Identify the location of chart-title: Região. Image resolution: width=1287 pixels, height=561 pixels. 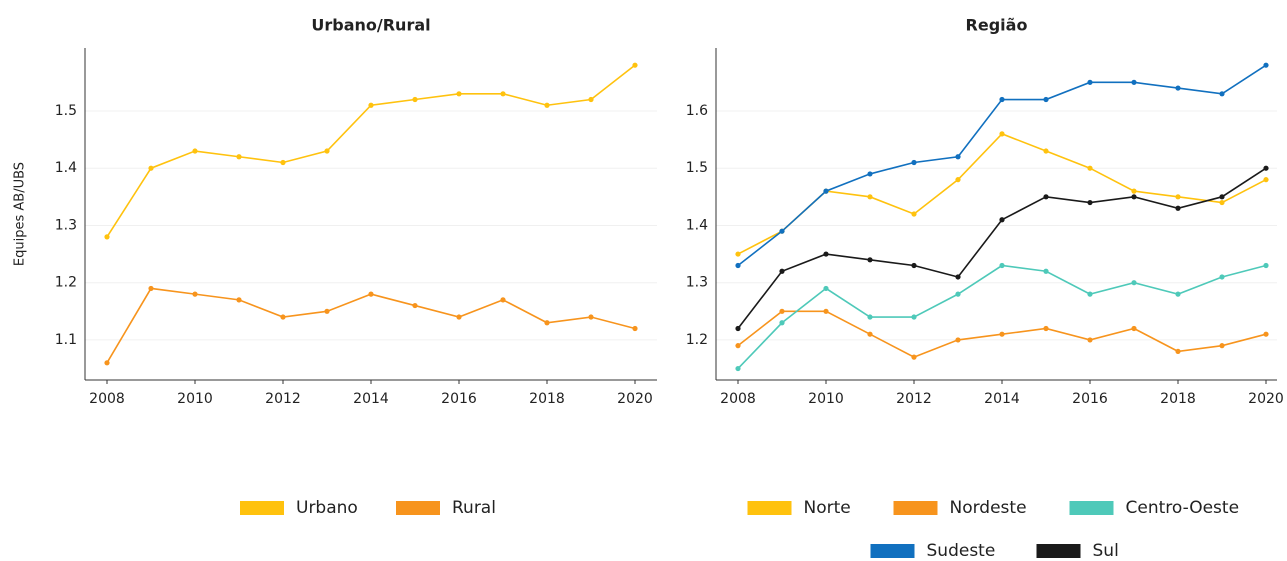
(997, 25).